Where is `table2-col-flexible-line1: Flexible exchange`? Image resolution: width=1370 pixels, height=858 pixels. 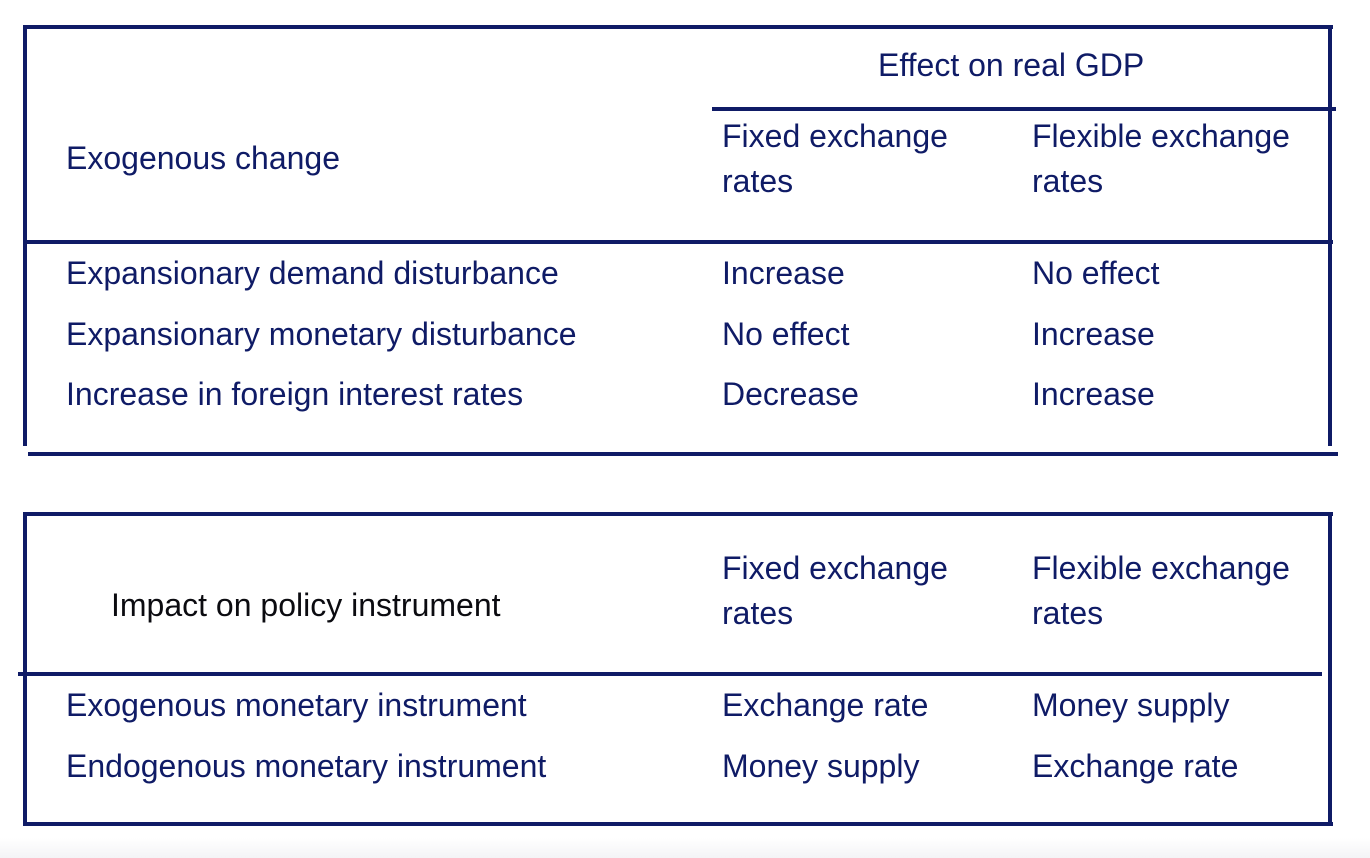
table2-col-flexible-line1: Flexible exchange is located at coordinates (1161, 568).